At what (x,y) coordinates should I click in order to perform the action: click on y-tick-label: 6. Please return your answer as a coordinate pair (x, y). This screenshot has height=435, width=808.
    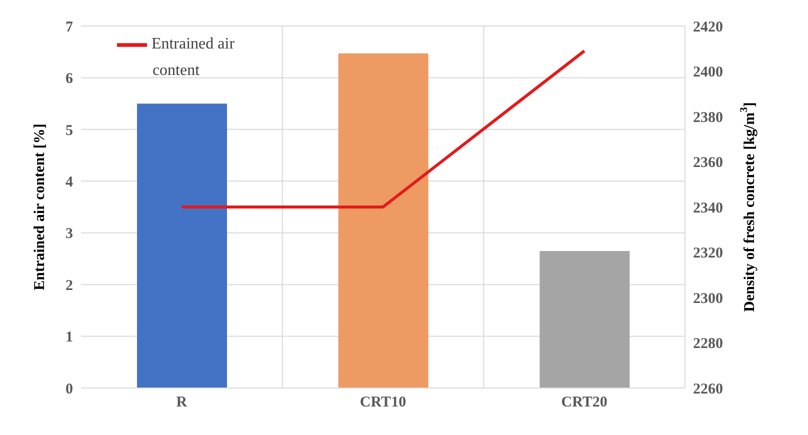
    Looking at the image, I should click on (70, 79).